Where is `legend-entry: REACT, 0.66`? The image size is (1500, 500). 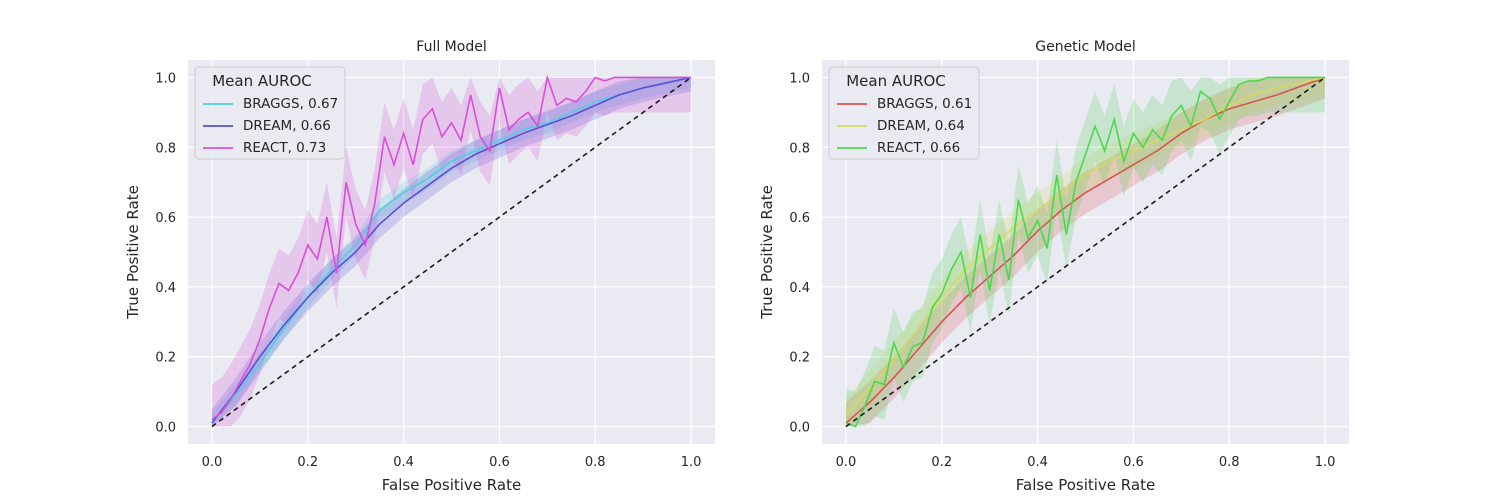
legend-entry: REACT, 0.66 is located at coordinates (918, 148).